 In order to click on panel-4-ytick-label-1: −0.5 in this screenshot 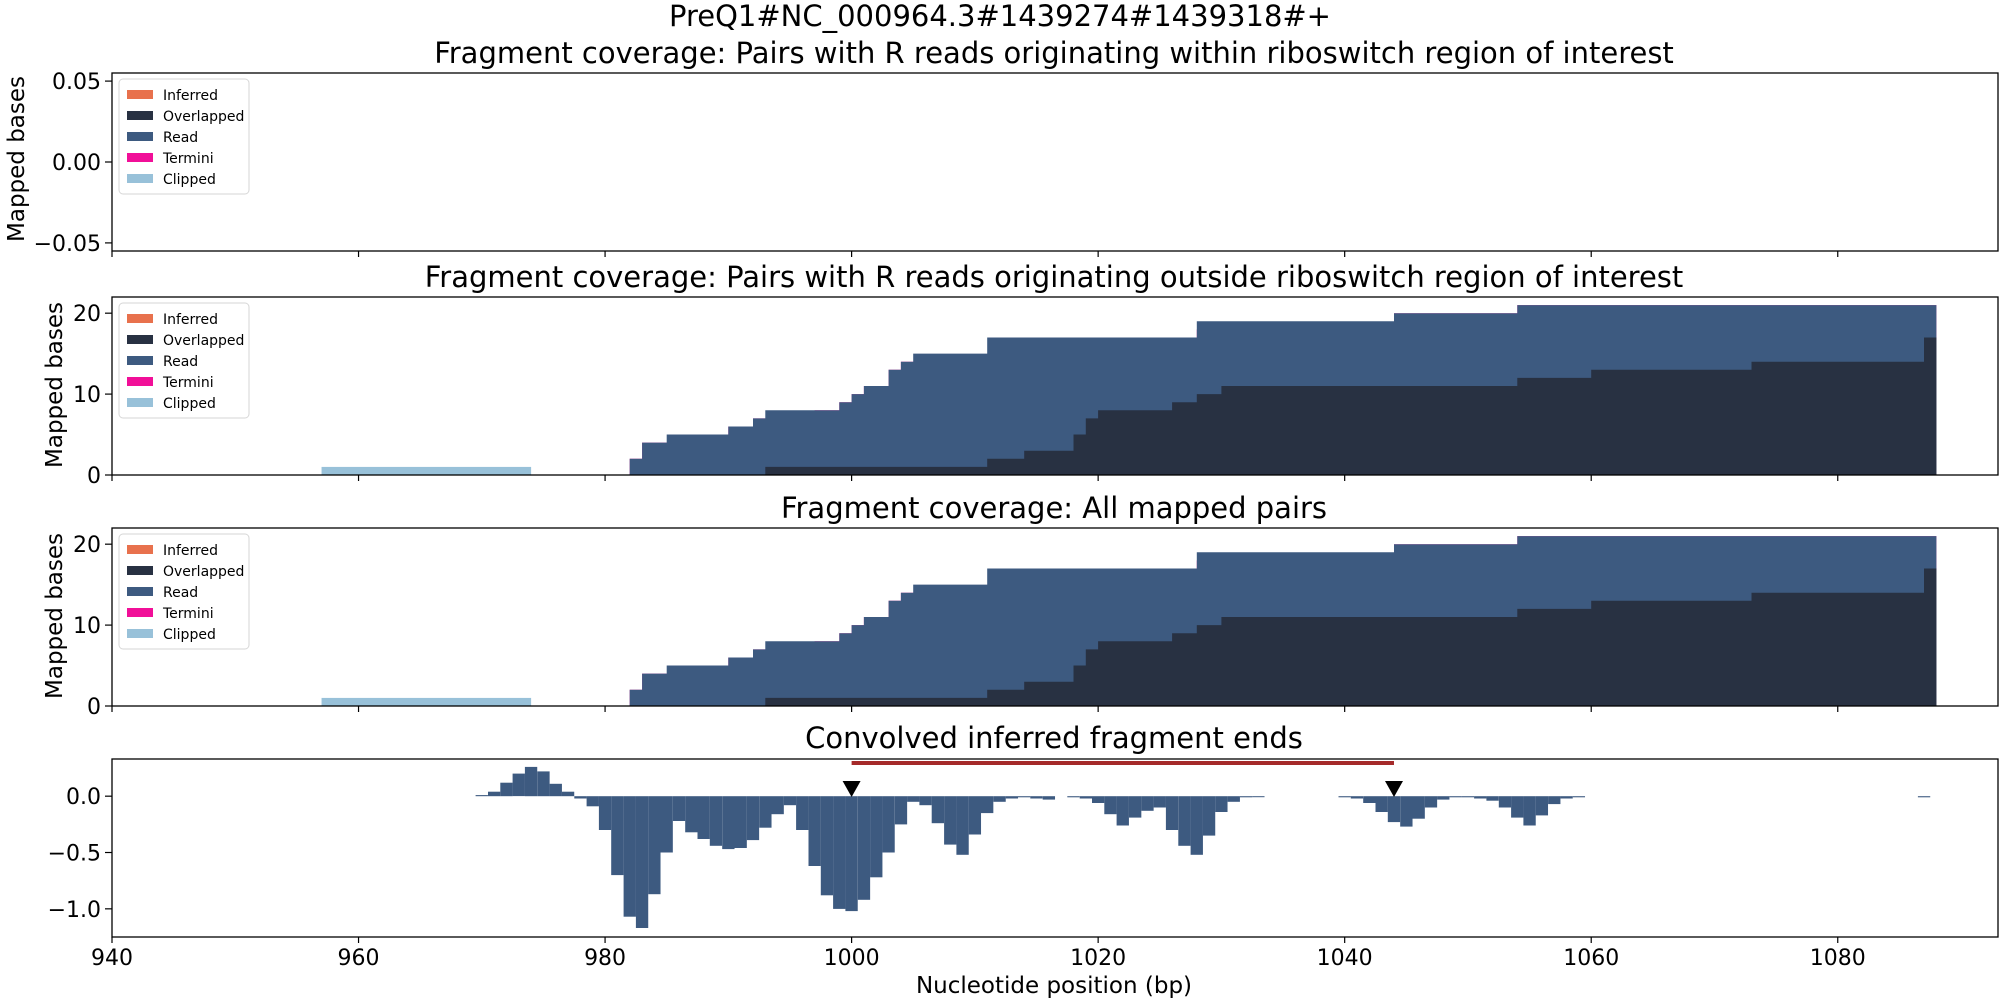, I will do `click(74, 854)`.